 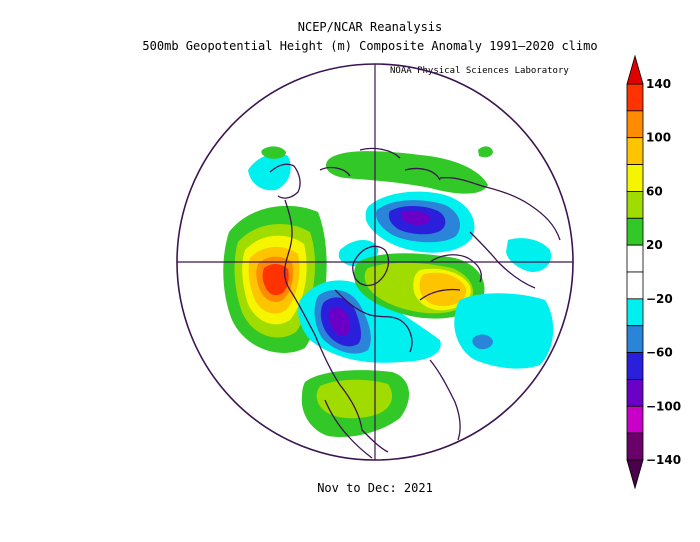 What do you see at coordinates (659, 353) in the screenshot?
I see `colorbar-label: −60` at bounding box center [659, 353].